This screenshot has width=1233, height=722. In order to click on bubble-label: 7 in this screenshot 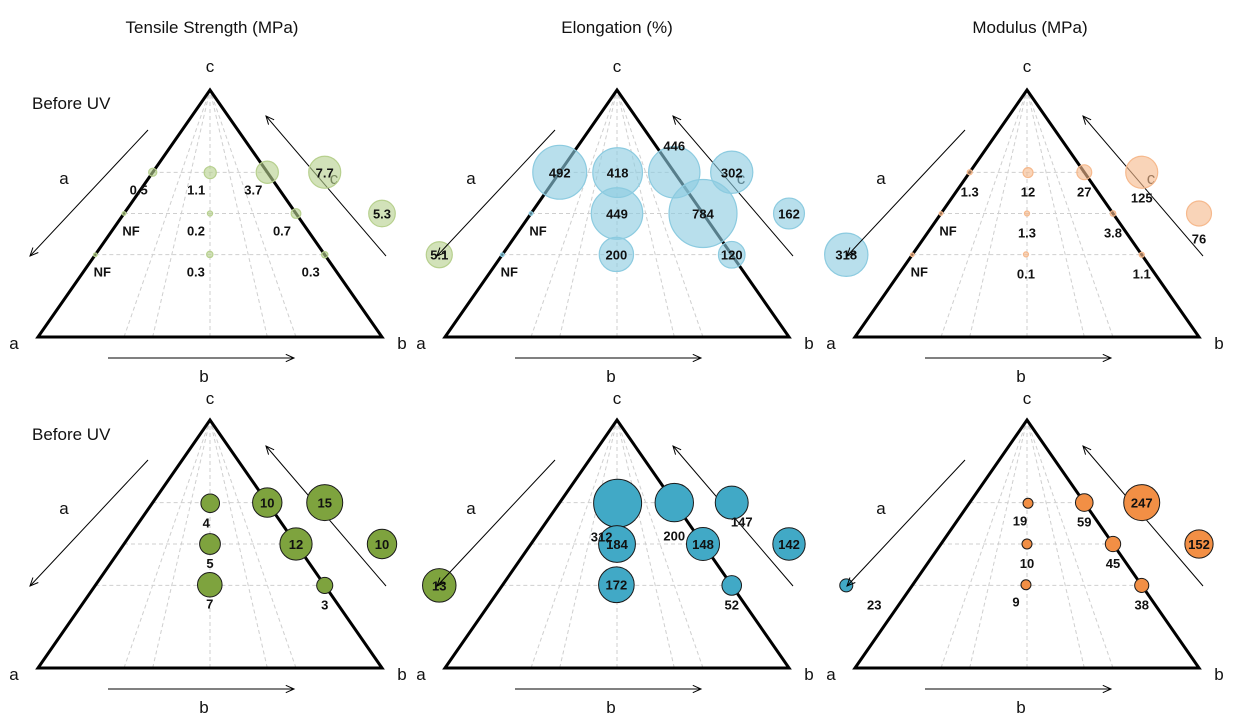, I will do `click(209, 604)`.